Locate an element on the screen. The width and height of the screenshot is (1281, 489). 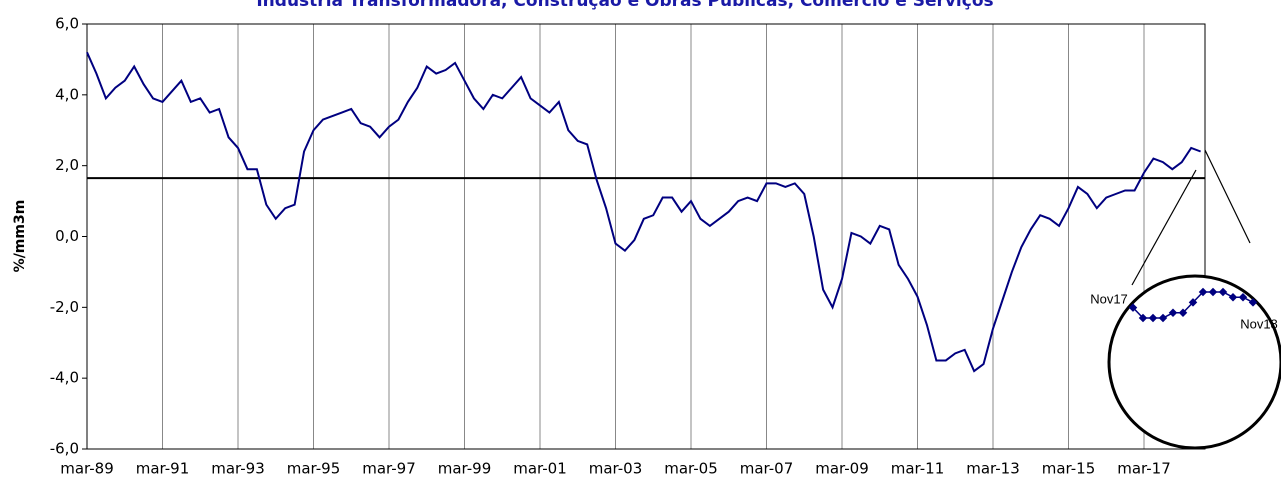
x-tick-label: mar-01 is located at coordinates (540, 469).